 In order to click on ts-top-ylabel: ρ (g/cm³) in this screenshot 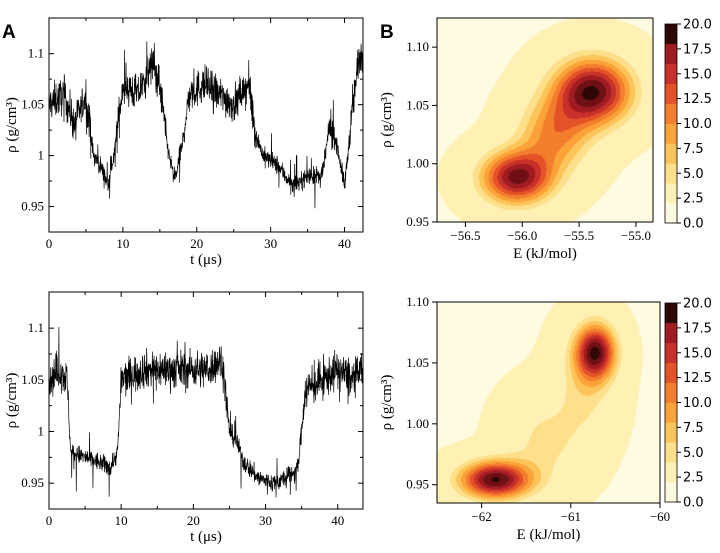, I will do `click(12, 125)`.